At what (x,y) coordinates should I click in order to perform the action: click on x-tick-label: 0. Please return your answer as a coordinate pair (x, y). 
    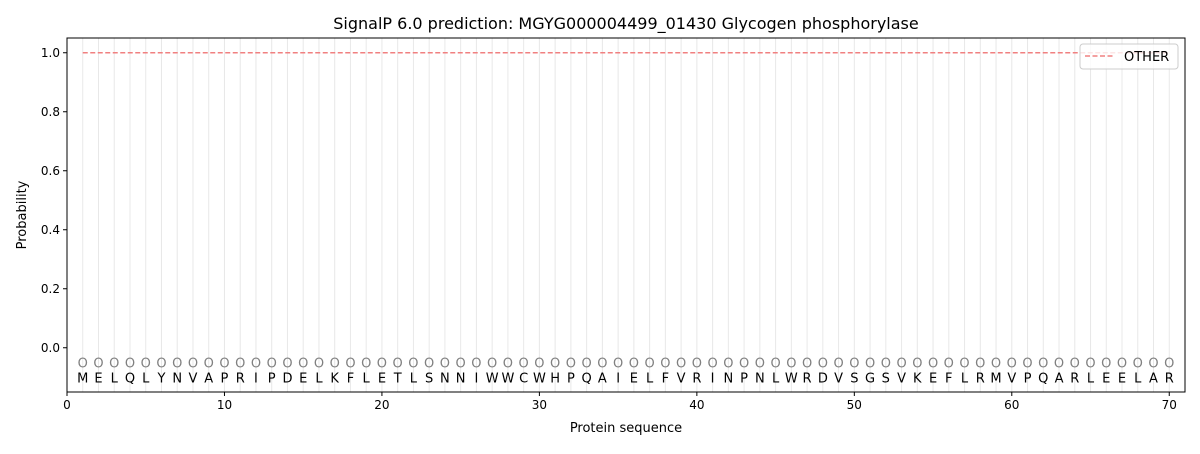
    Looking at the image, I should click on (67, 405).